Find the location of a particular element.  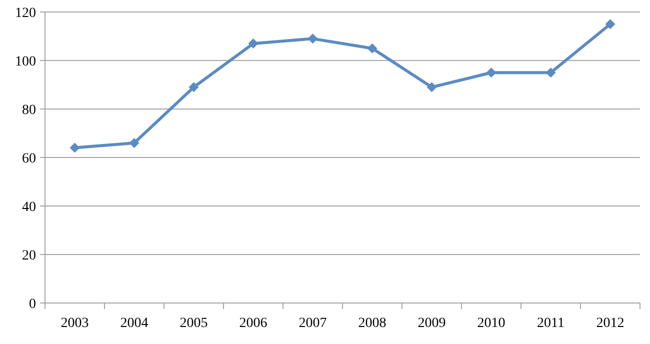

x-tick-label: 2004 is located at coordinates (134, 323).